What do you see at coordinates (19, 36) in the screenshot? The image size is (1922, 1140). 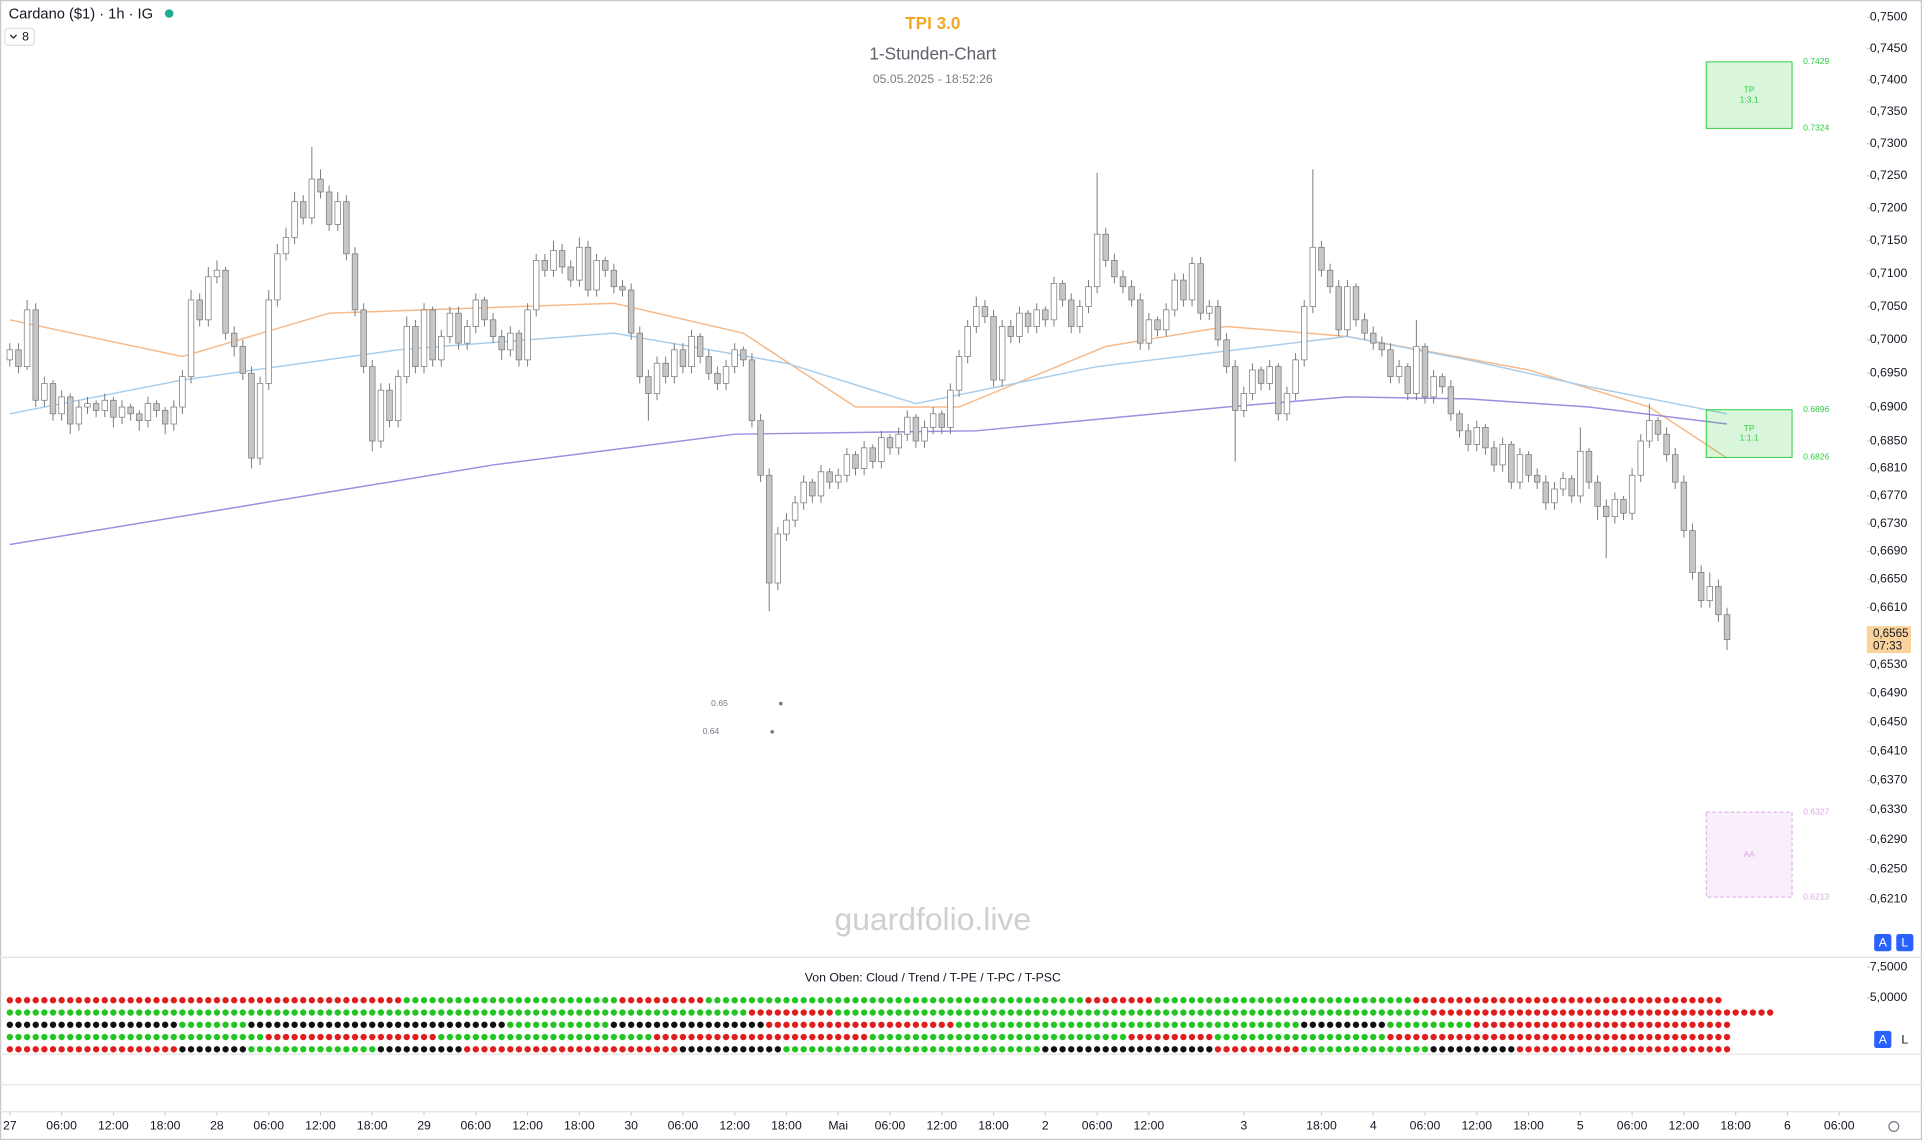 I see `indicator-toggle` at bounding box center [19, 36].